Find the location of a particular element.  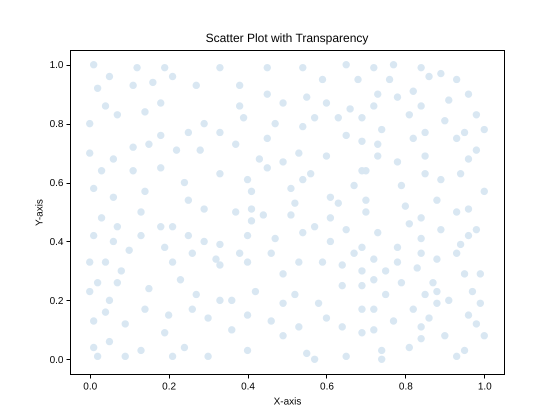

x-tick-label: 0.6 is located at coordinates (327, 387).